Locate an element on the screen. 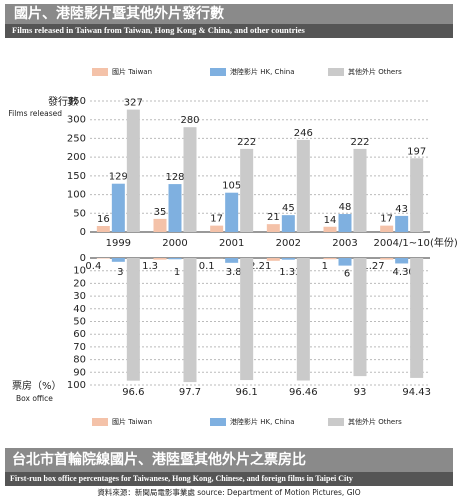  x-tick-label: 2004/1~10 is located at coordinates (402, 243).